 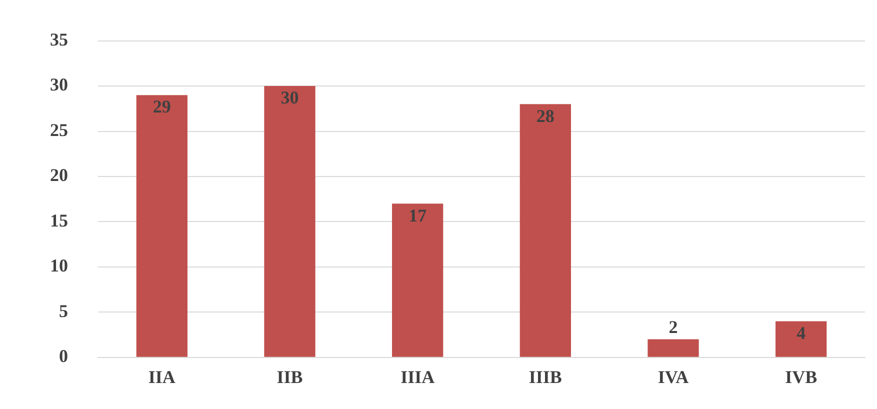 I want to click on x-tick-label: IVB, so click(x=801, y=376).